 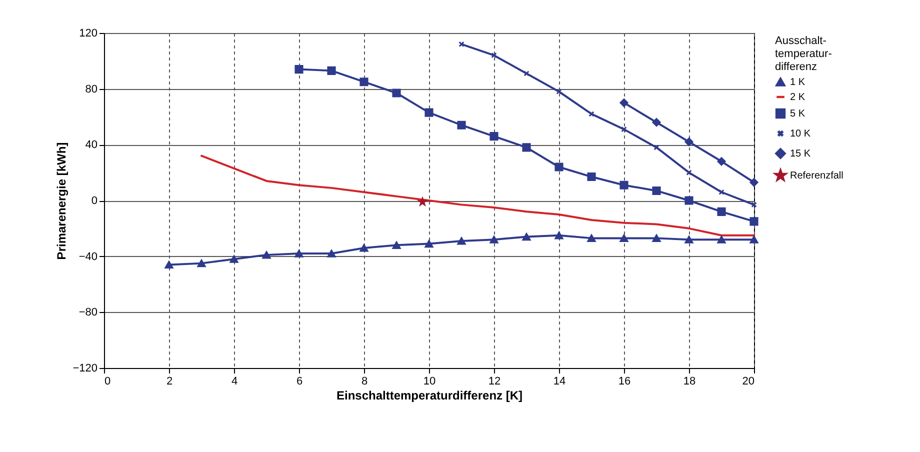 What do you see at coordinates (107, 382) in the screenshot?
I see `x-tick-label: 0` at bounding box center [107, 382].